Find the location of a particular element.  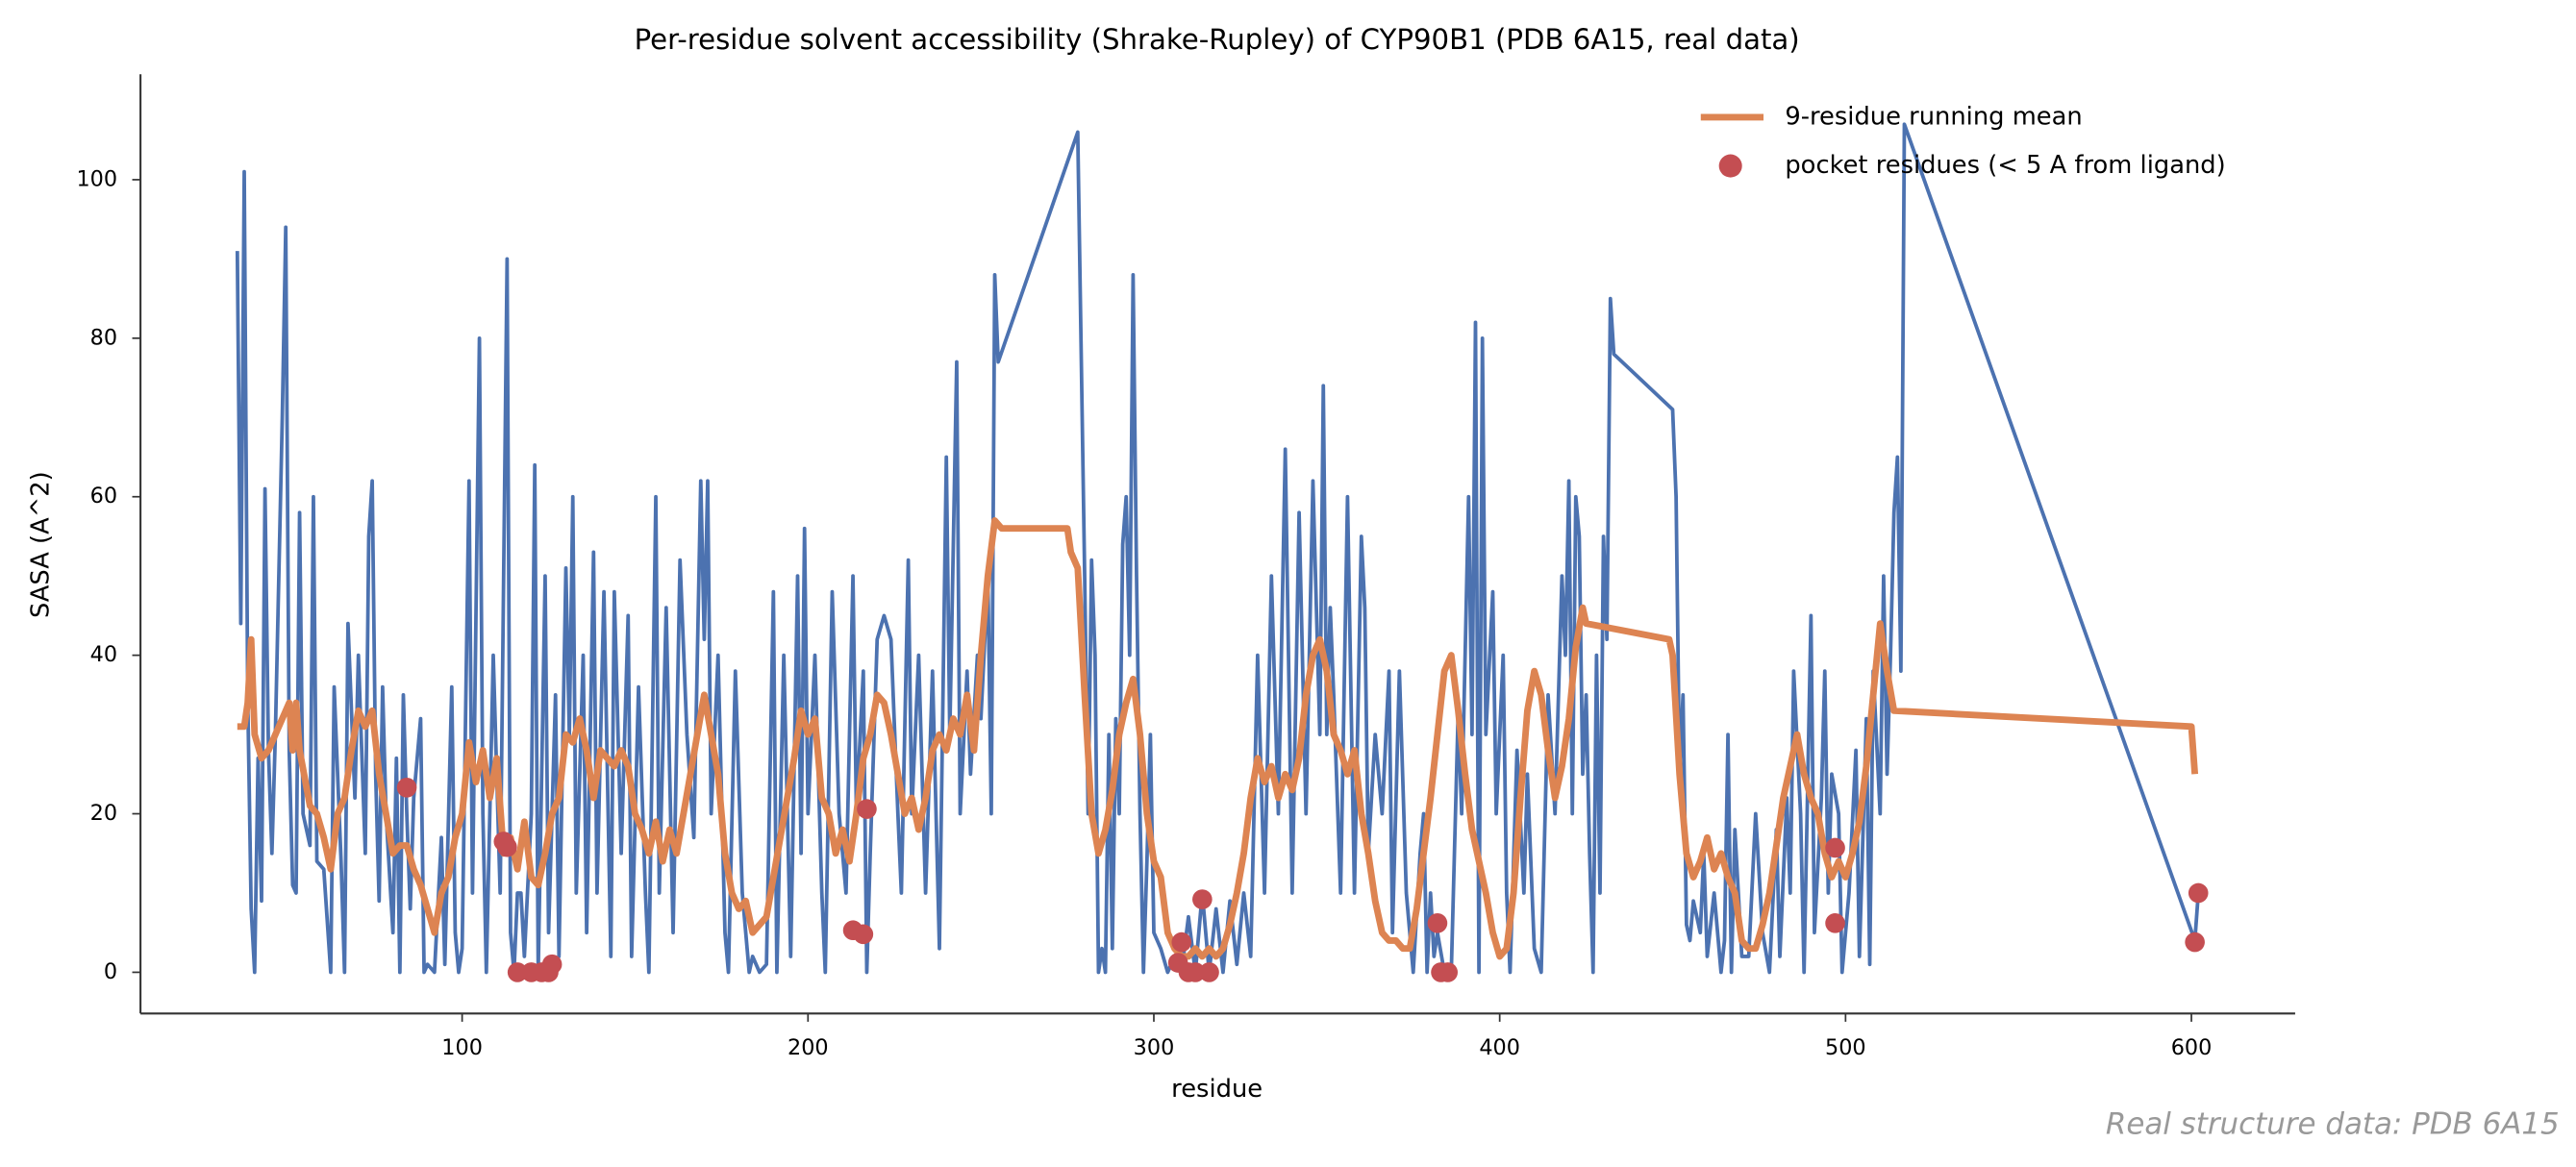

x-tick-label: 400 is located at coordinates (1499, 1047).